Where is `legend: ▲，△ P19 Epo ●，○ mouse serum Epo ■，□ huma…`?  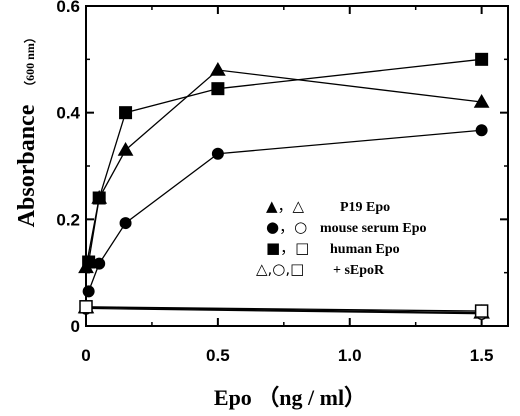
legend: ▲，△ P19 Epo ●，○ mouse serum Epo ■，□ huma… is located at coordinates (341, 237).